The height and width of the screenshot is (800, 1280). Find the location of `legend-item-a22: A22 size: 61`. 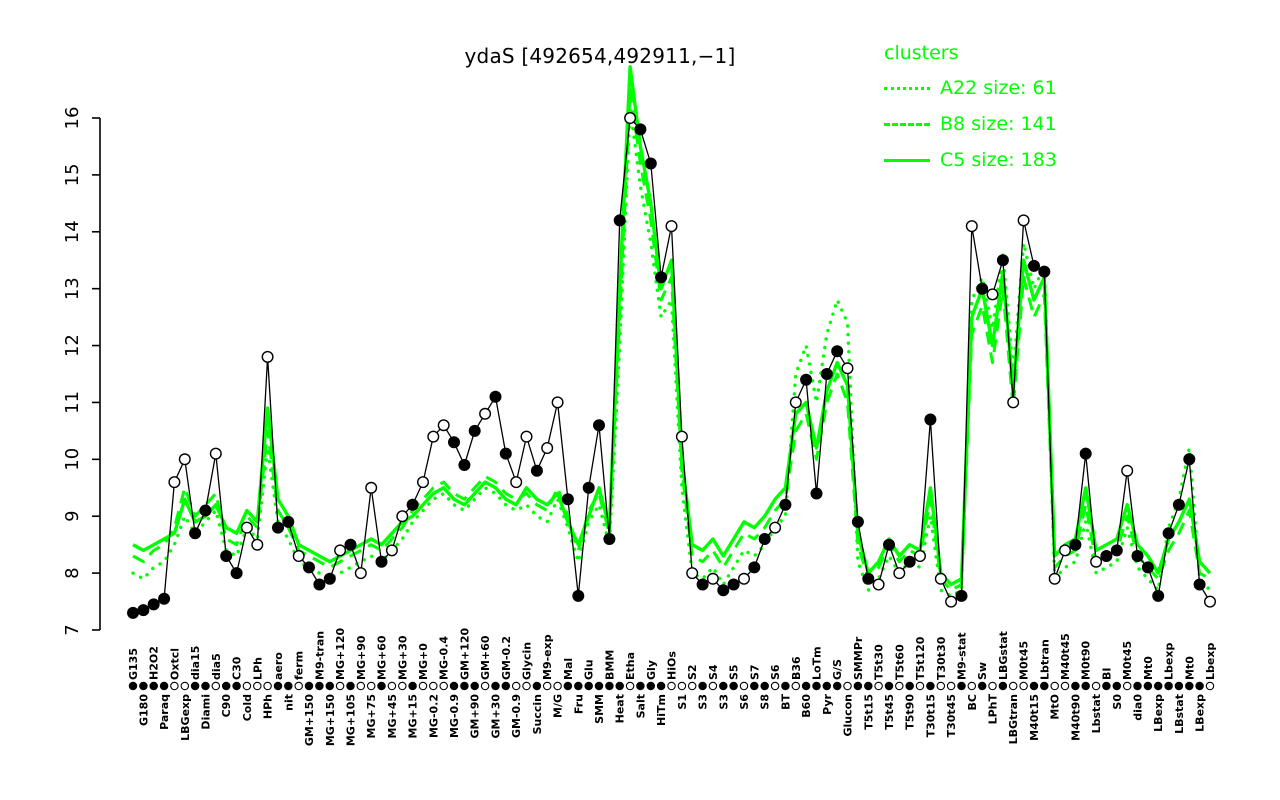

legend-item-a22: A22 size: 61 is located at coordinates (970, 88).